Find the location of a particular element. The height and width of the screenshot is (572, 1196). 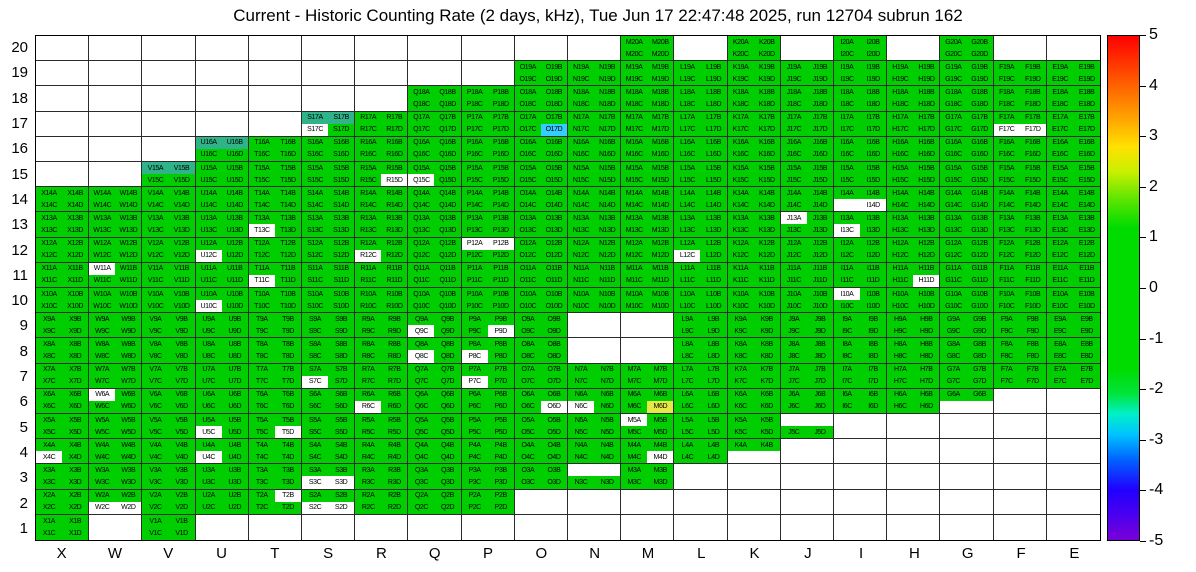

channel-S7C: S7C is located at coordinates (315, 381).